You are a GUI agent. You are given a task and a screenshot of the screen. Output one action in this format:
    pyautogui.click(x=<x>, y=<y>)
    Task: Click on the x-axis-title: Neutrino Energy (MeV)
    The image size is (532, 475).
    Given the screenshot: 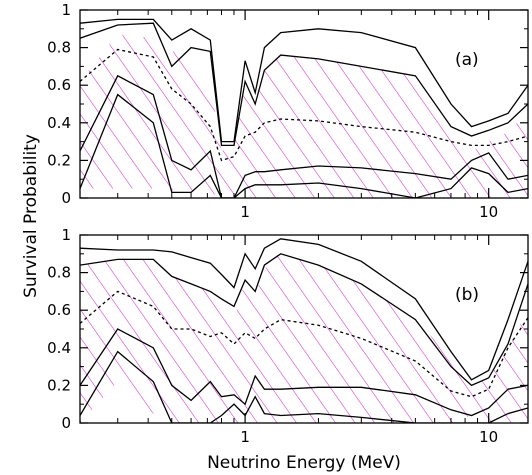 What is the action you would take?
    pyautogui.click(x=304, y=463)
    